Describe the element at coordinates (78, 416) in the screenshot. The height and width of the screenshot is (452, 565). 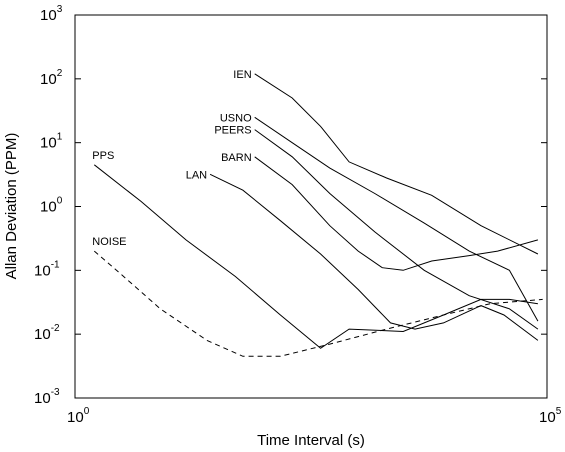
I see `x-tick-label-0: 10⁰` at that location.